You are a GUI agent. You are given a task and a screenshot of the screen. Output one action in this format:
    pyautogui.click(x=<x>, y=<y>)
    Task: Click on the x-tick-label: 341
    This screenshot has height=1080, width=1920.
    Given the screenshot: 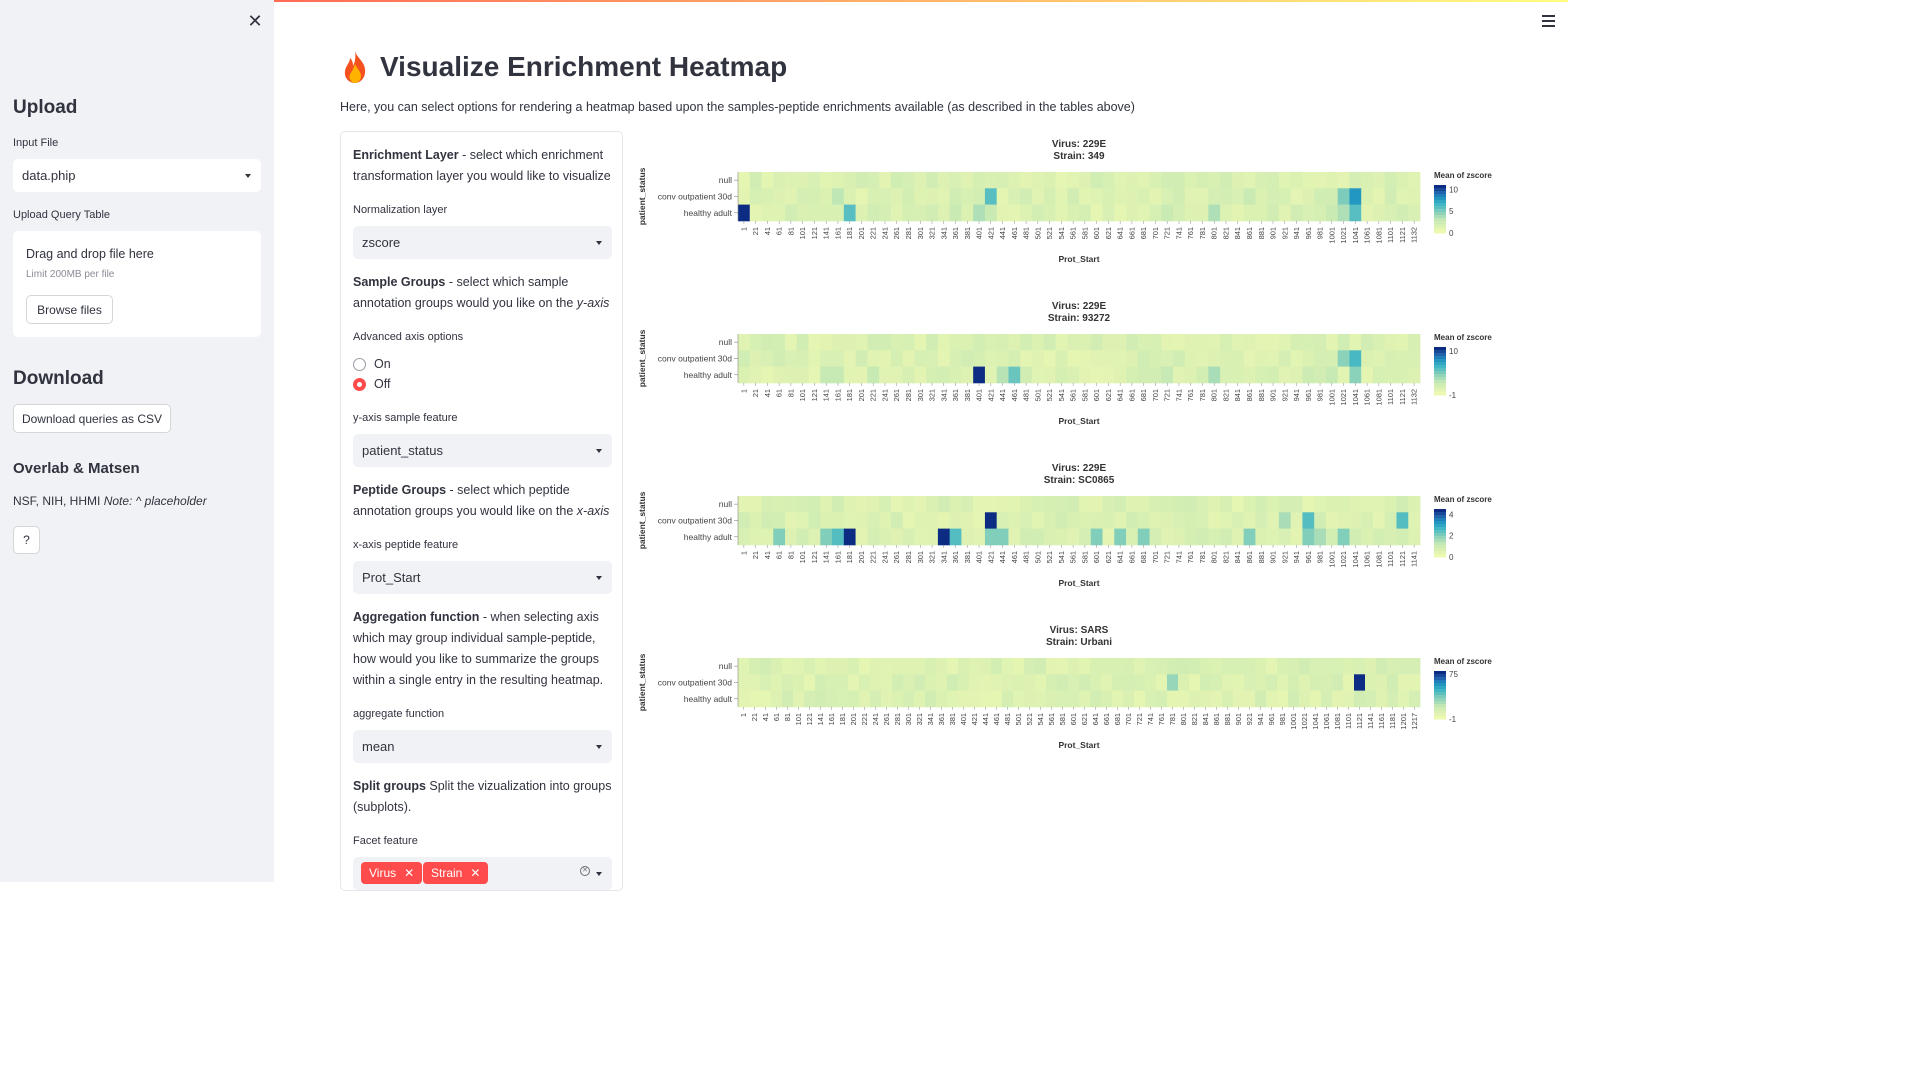 What is the action you would take?
    pyautogui.click(x=943, y=233)
    